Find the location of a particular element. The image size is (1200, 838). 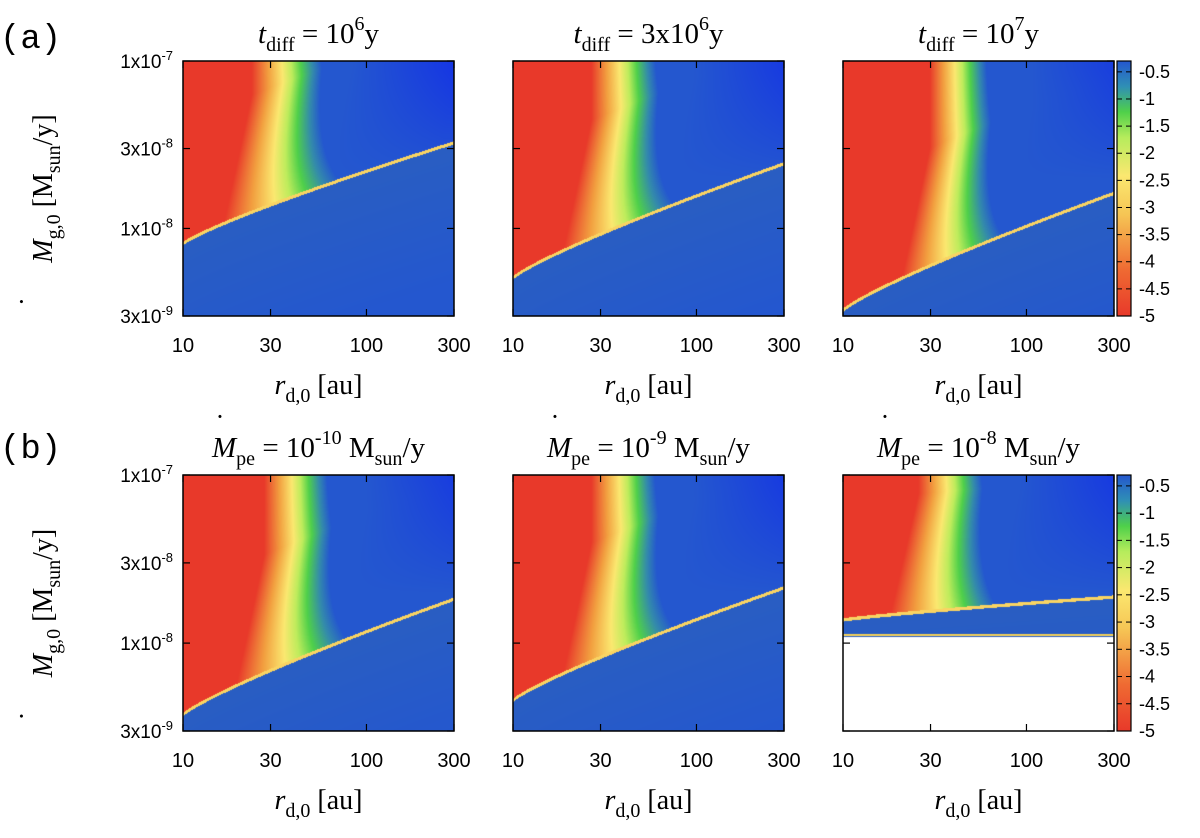

heatmap-panel-6: 10 30 100 300 Mpe = 10-8 Msun/y· rd,0 [au] is located at coordinates (981, 612).